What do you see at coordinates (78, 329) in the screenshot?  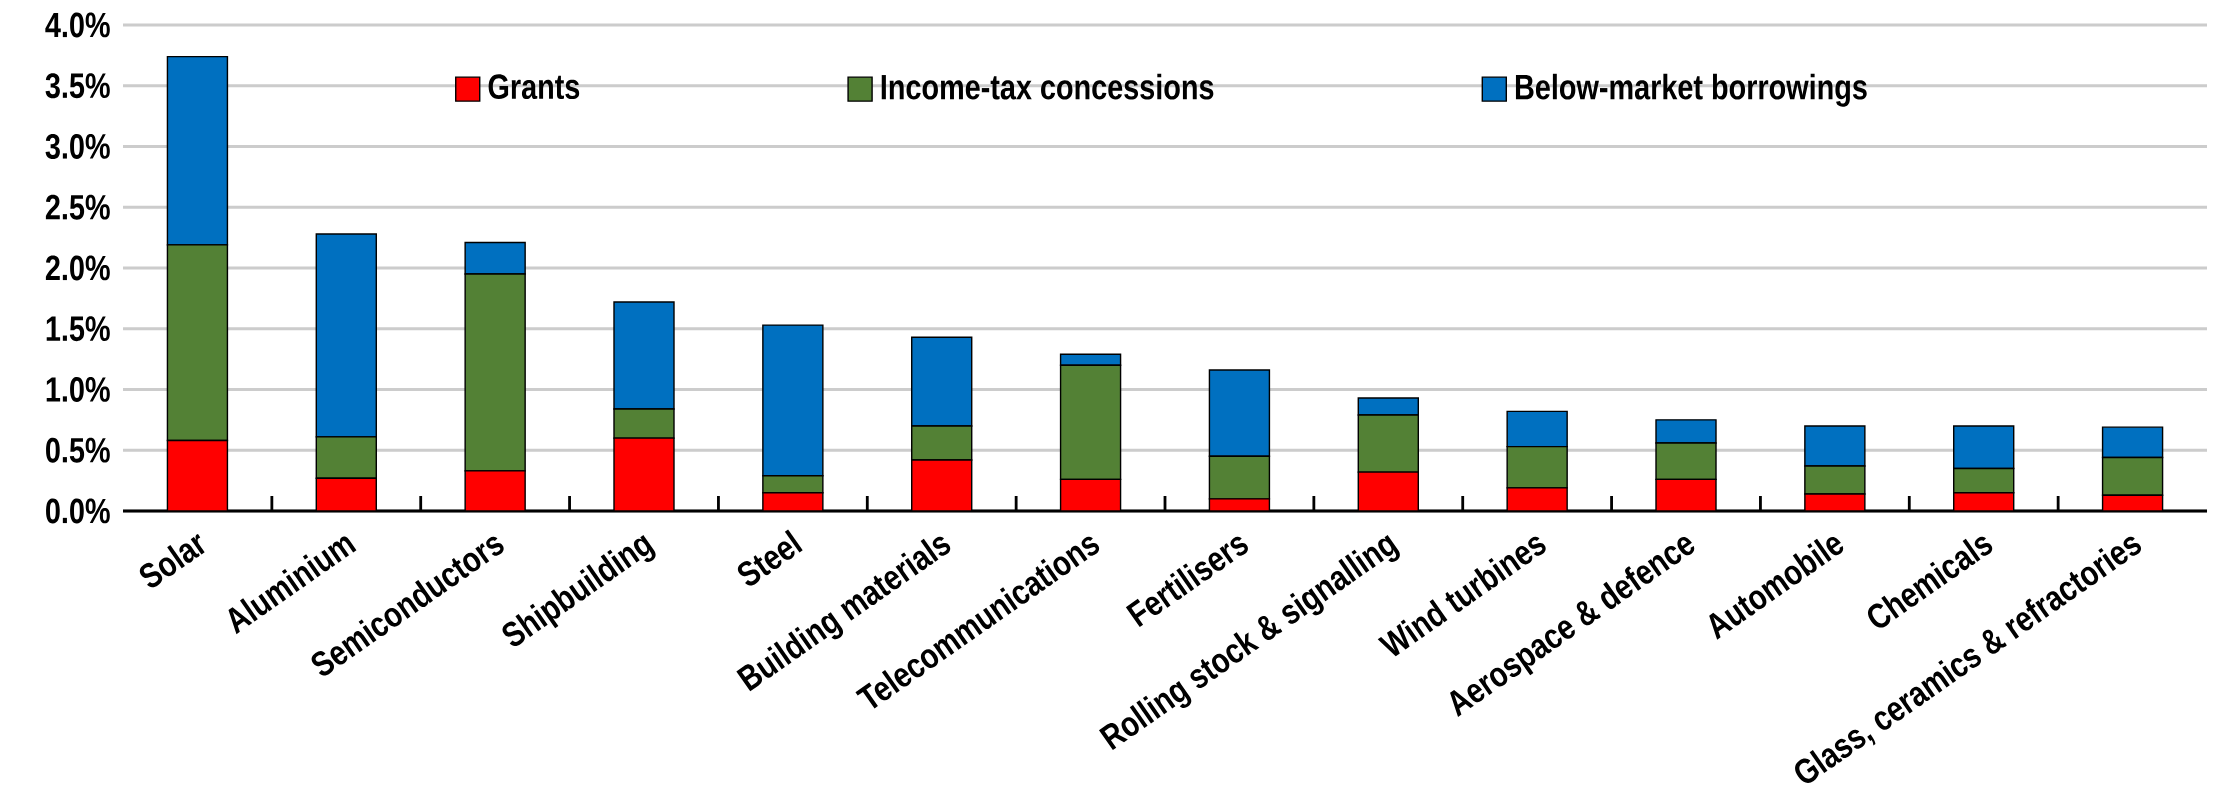 I see `y-tick-label: 1.5%` at bounding box center [78, 329].